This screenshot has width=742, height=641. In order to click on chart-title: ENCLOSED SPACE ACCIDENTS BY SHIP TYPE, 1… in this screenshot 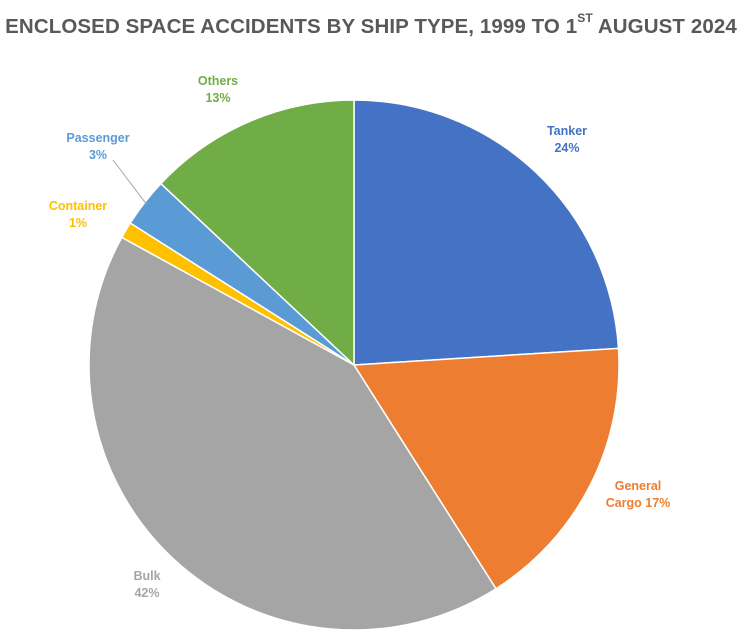, I will do `click(371, 25)`.